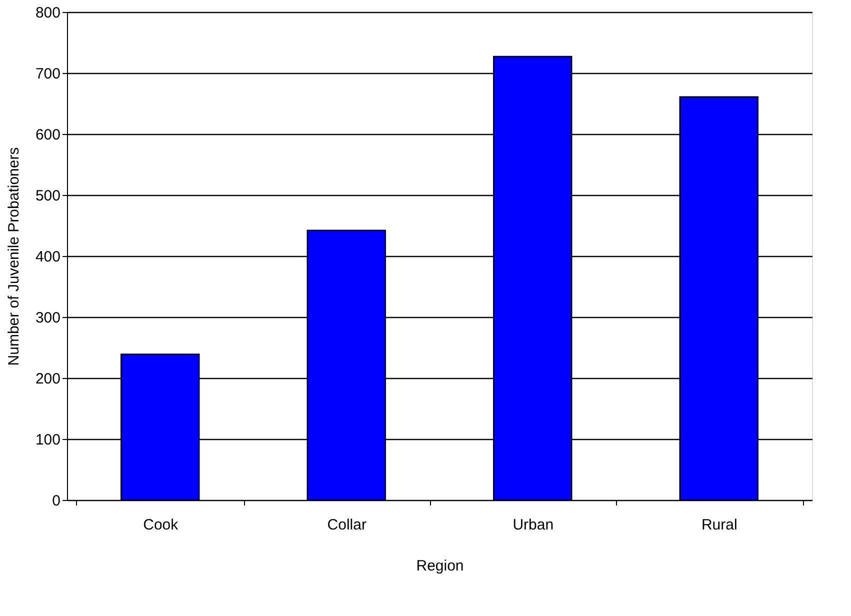  Describe the element at coordinates (346, 525) in the screenshot. I see `x-tick-label: Collar` at that location.